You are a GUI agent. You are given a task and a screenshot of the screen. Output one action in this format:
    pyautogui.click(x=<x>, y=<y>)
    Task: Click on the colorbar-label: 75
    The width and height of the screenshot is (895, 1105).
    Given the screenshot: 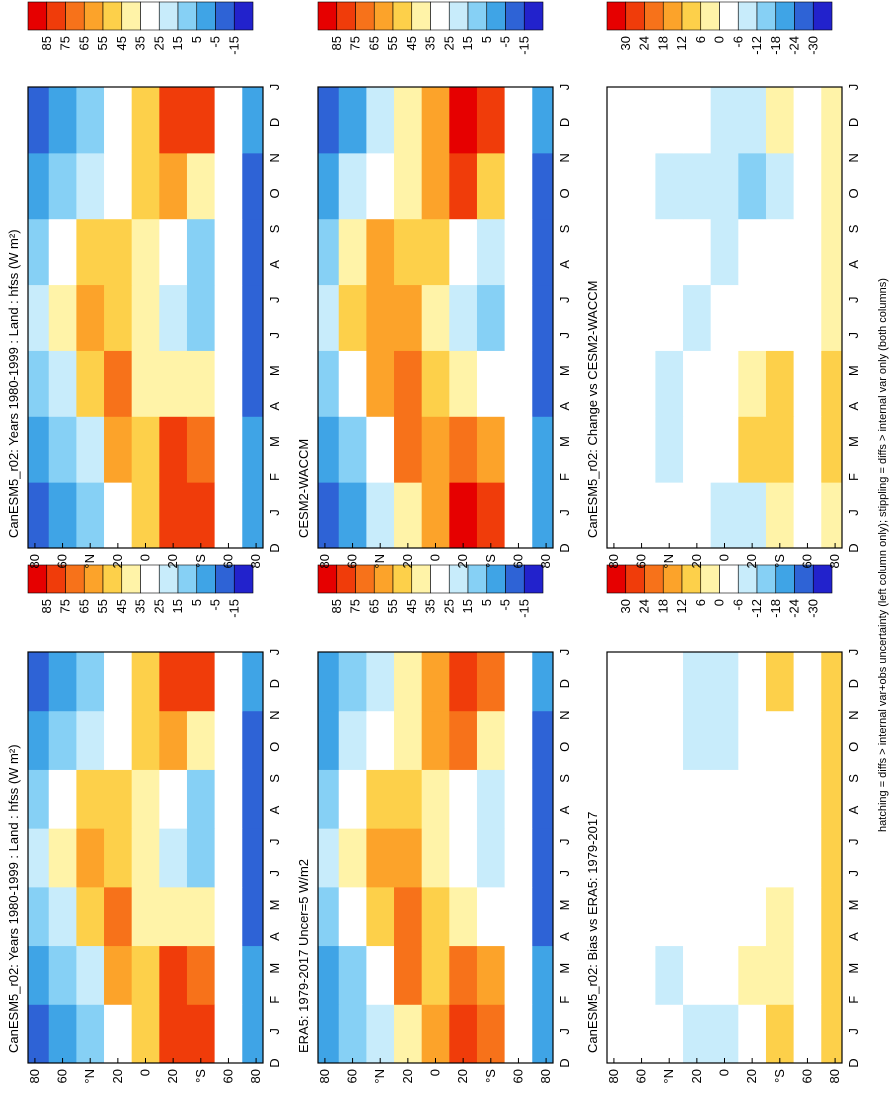 What is the action you would take?
    pyautogui.click(x=65, y=43)
    